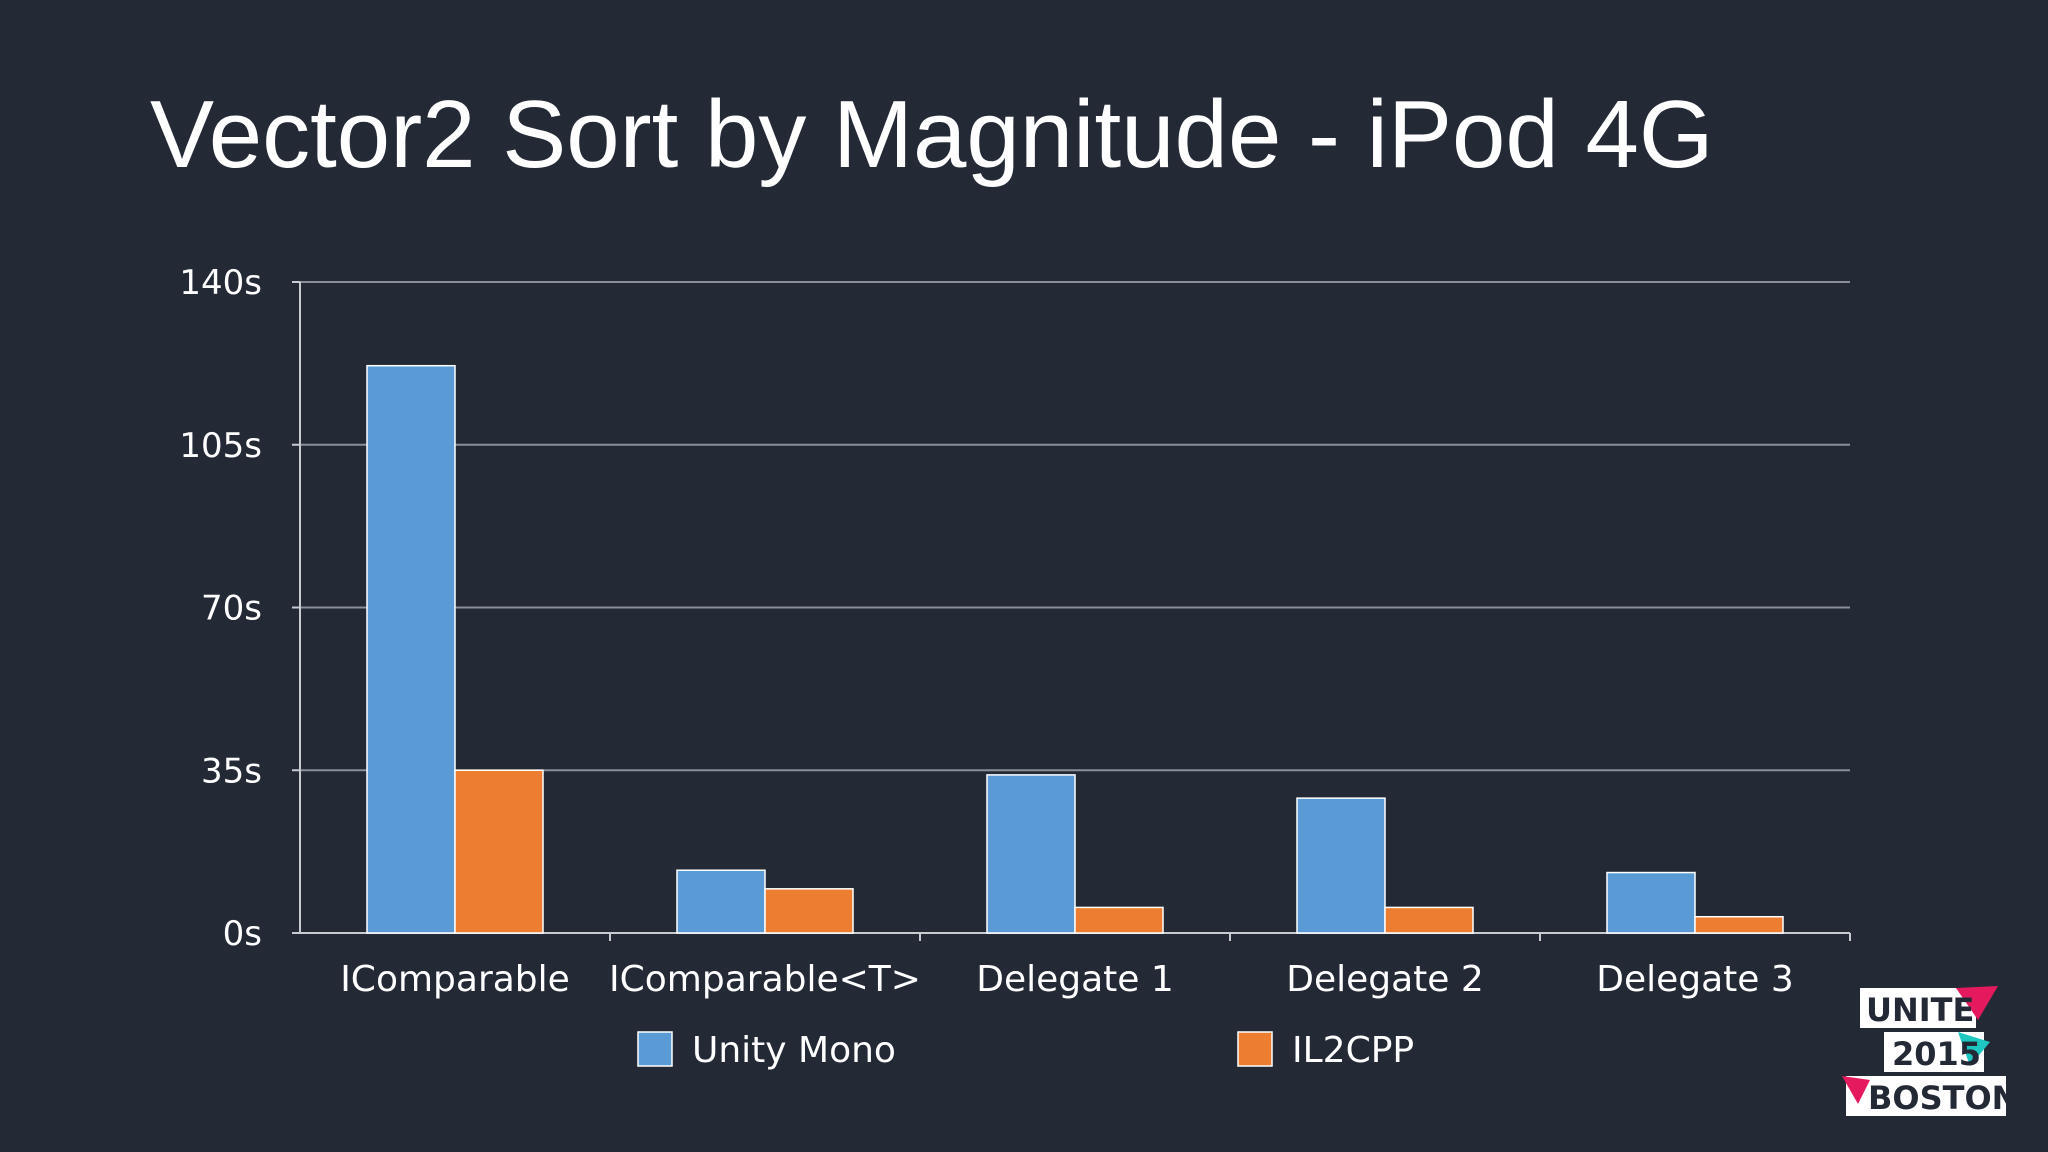 The height and width of the screenshot is (1152, 2048). I want to click on y-tick-label: 140s, so click(220, 283).